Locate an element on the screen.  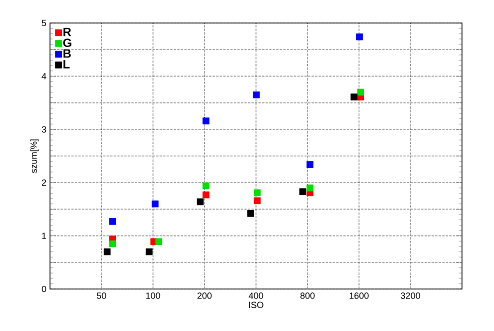
legend-label: B is located at coordinates (67, 53).